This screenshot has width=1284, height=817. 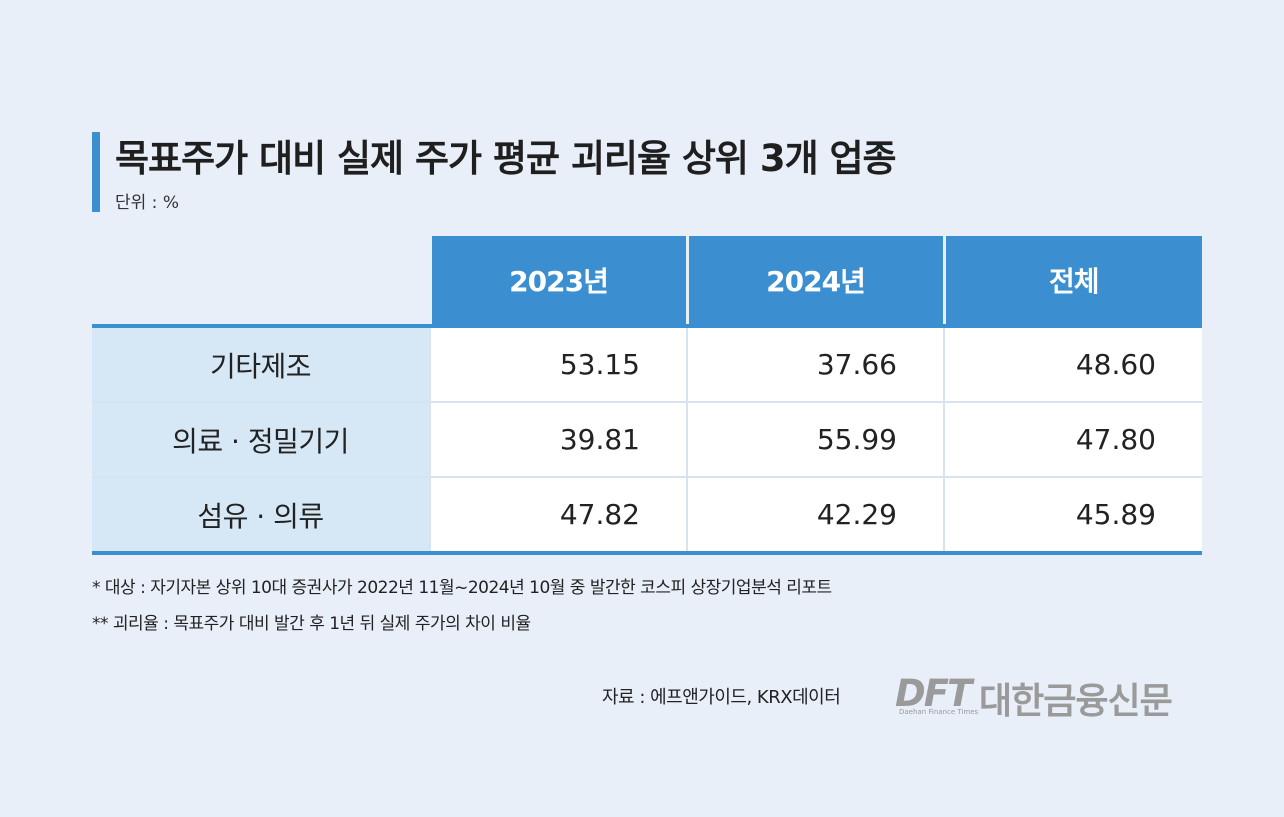 I want to click on header-row: 2023년 2024년 전체, so click(x=647, y=281).